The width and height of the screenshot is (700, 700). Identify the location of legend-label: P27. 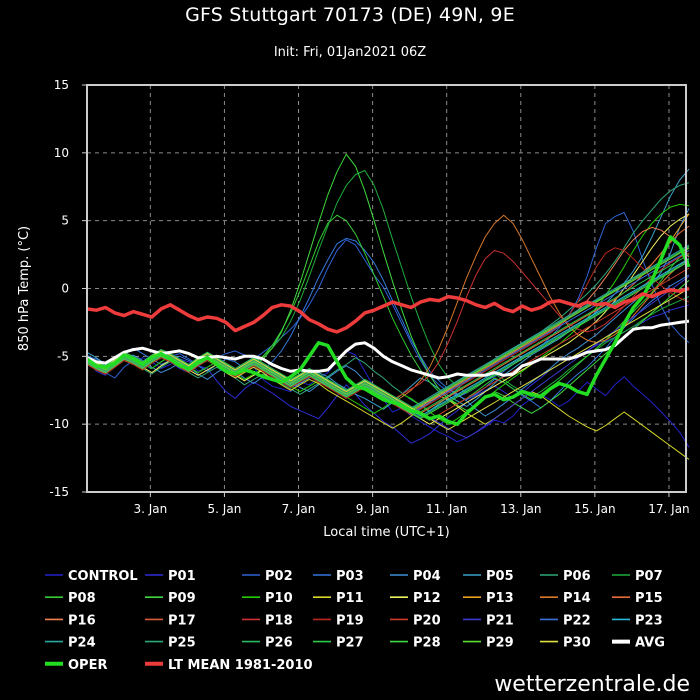
(350, 643).